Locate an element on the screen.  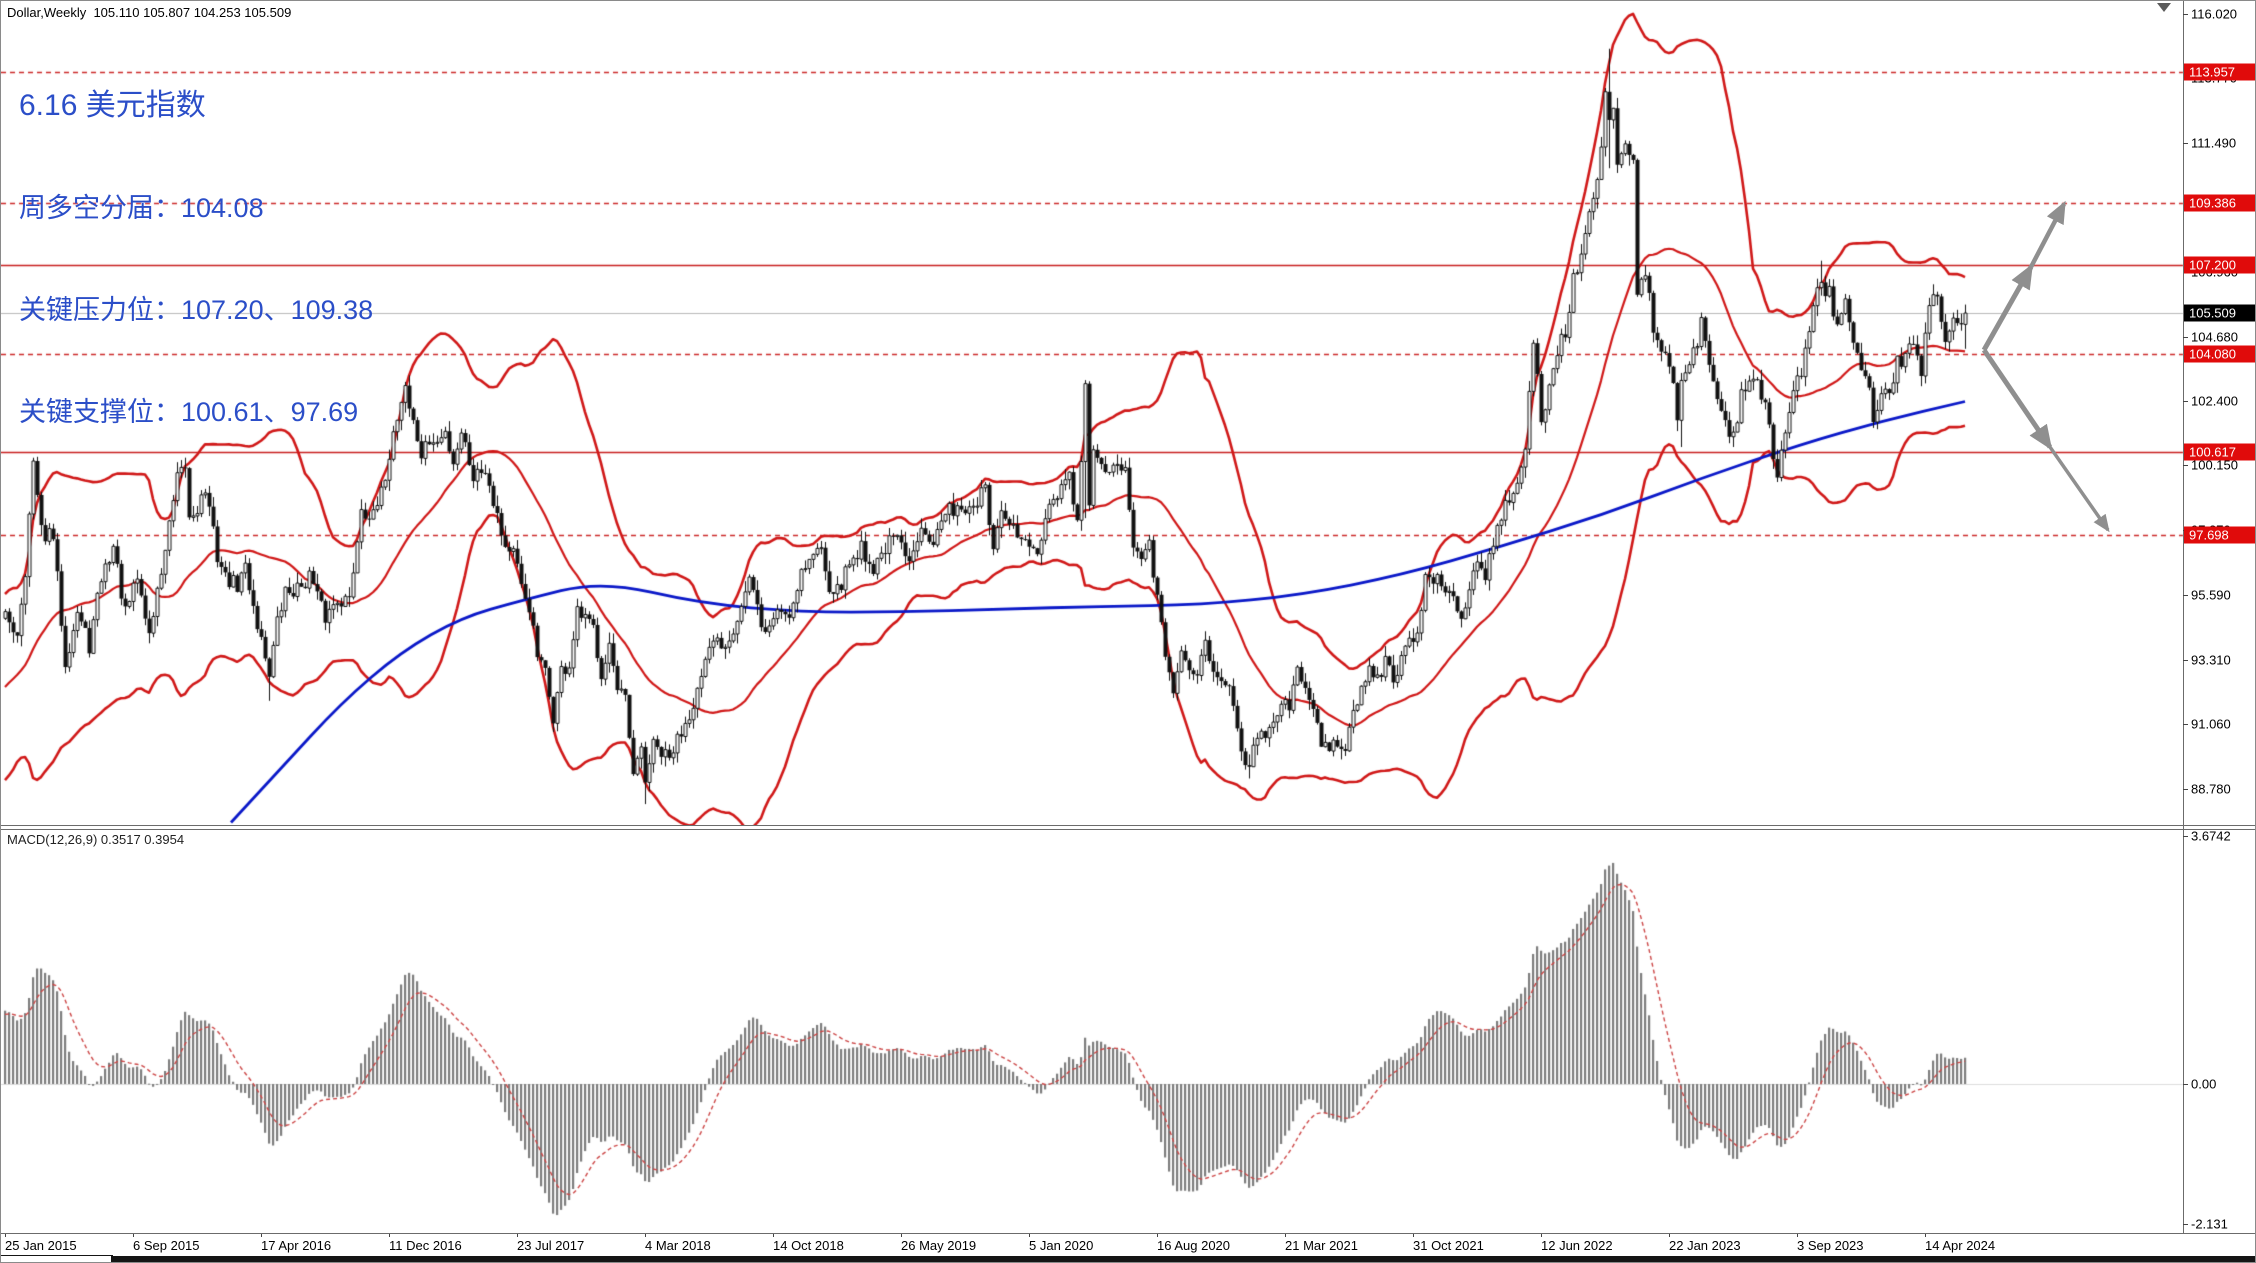
date-tick-label: 14 Apr 2024 is located at coordinates (1960, 1245).